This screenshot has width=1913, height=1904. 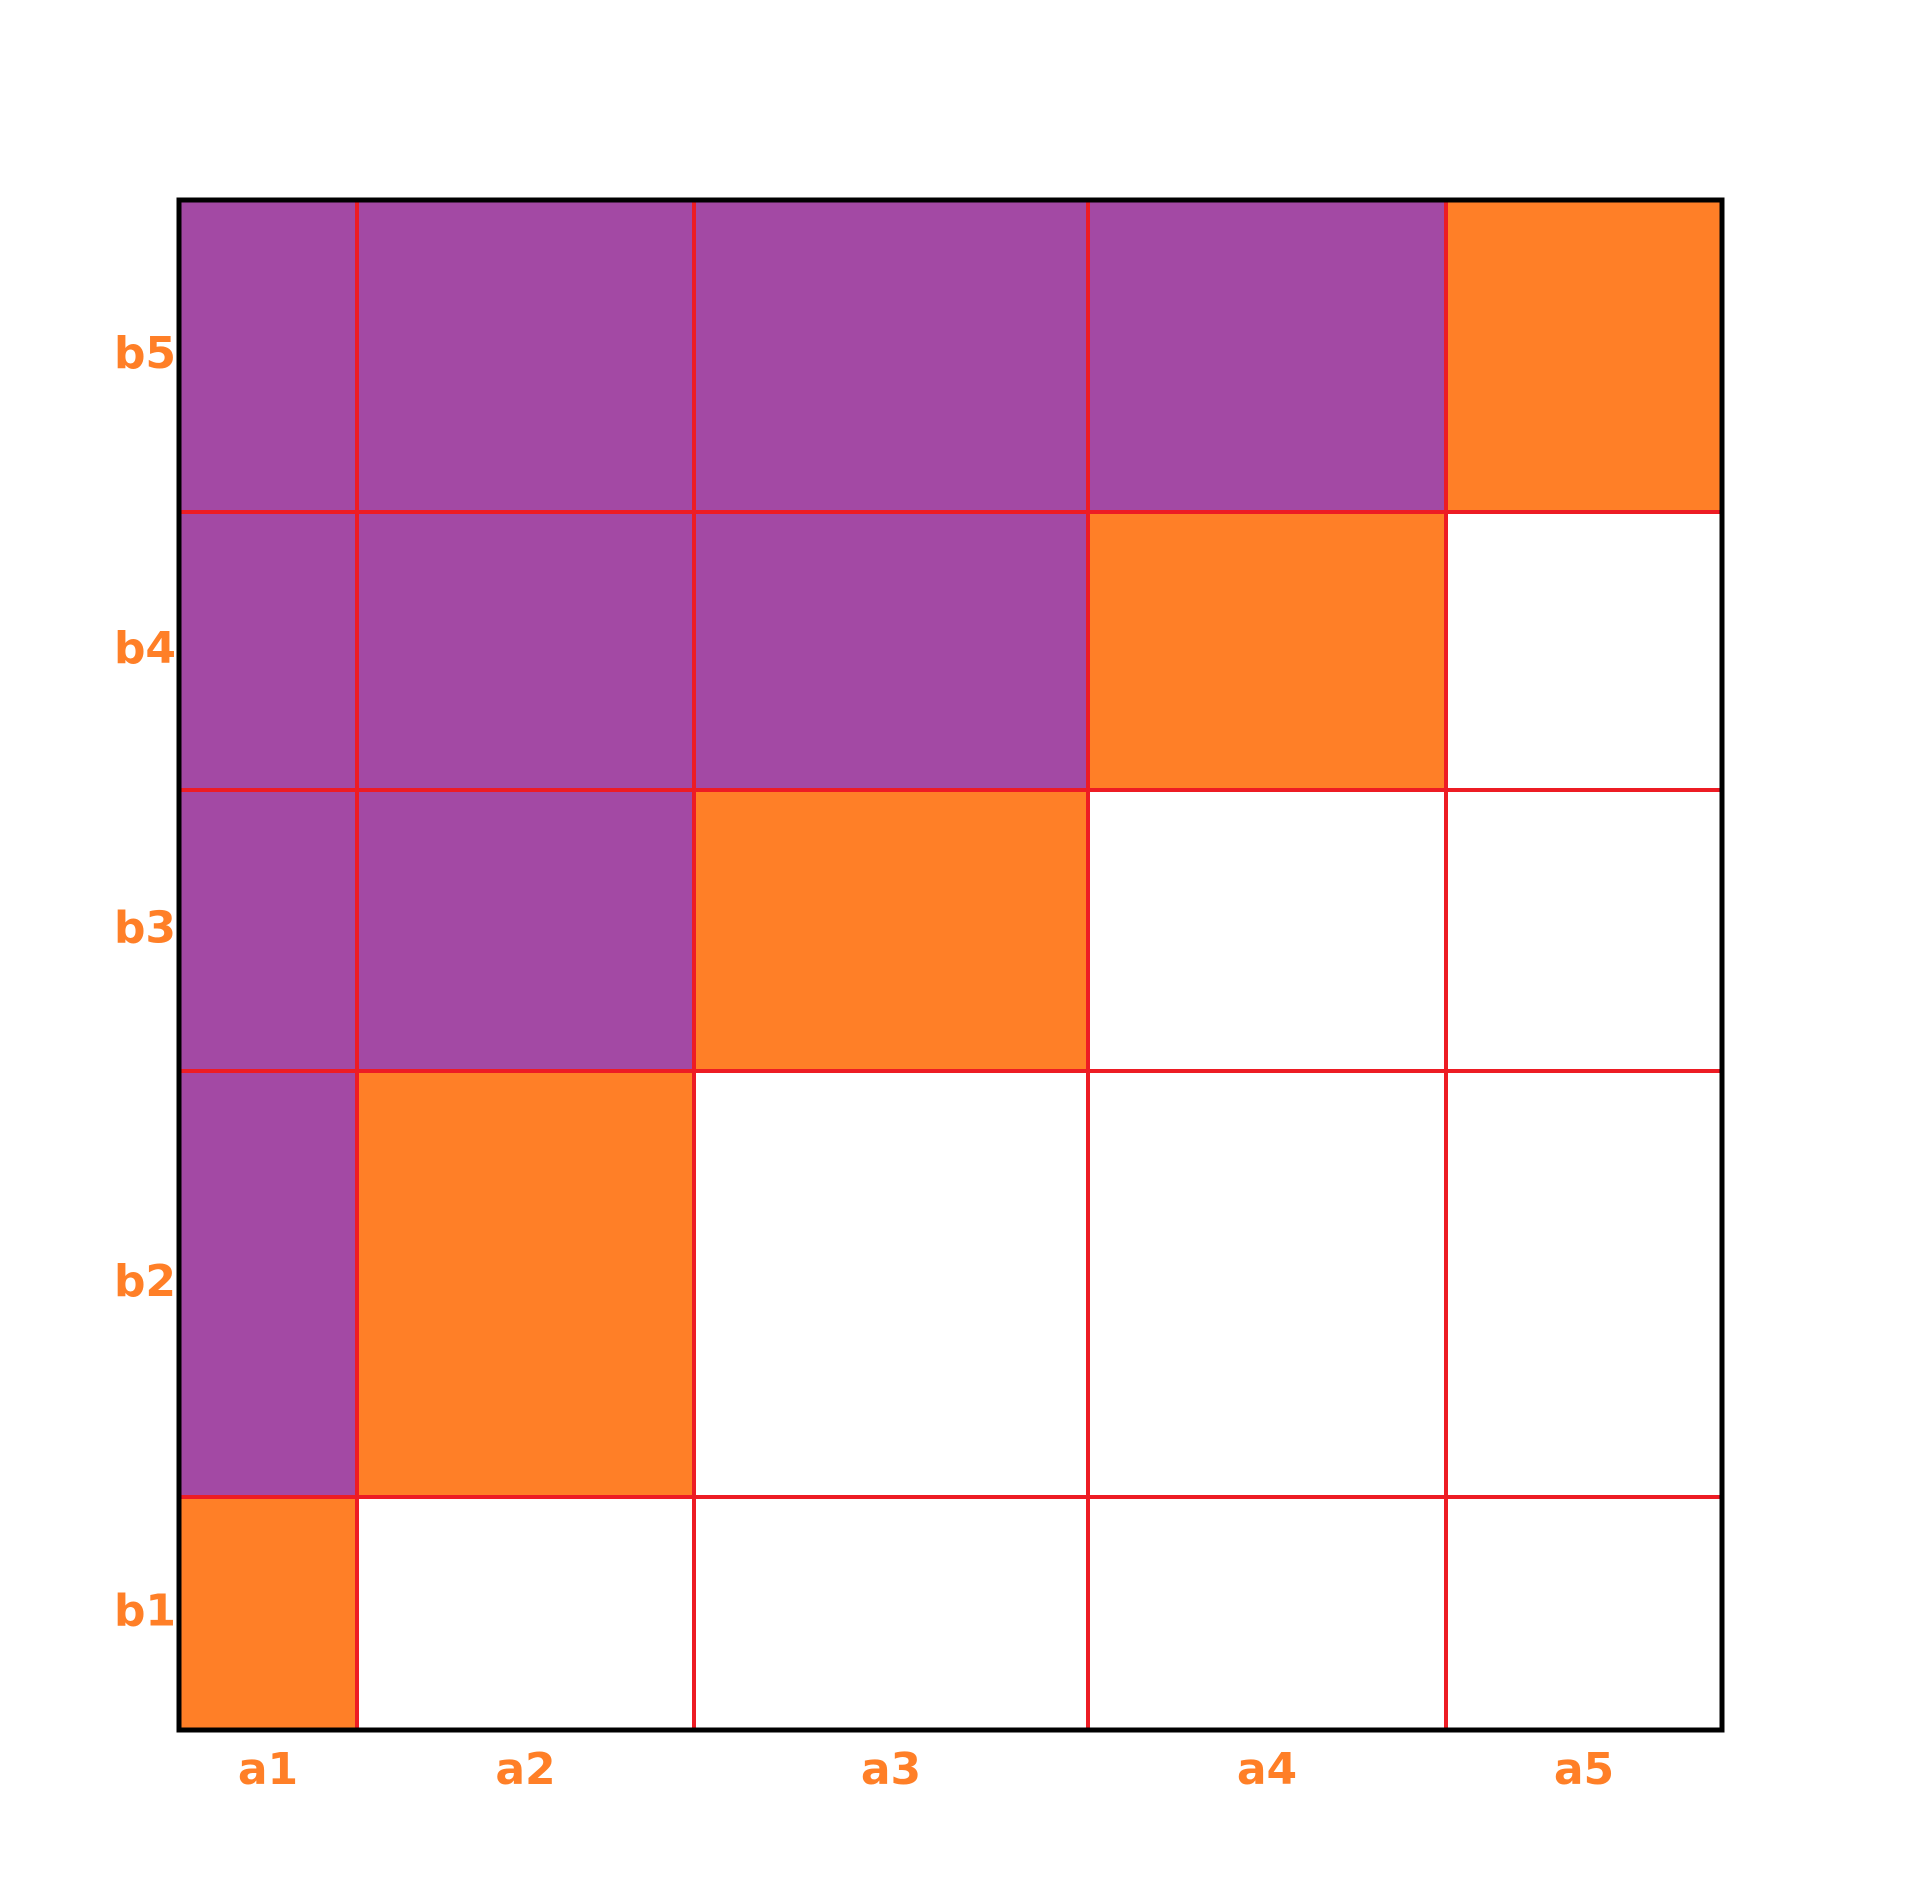 I want to click on row-label: b2, so click(x=145, y=1281).